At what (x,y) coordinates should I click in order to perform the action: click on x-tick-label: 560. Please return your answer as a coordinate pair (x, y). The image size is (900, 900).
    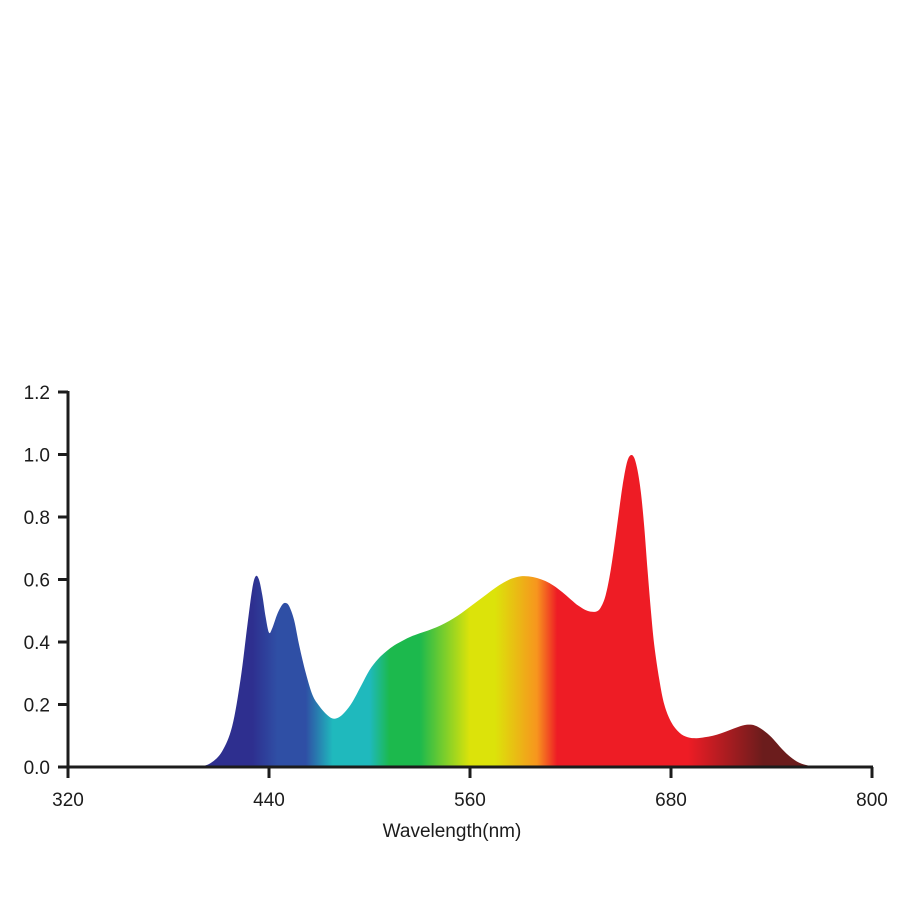
    Looking at the image, I should click on (470, 800).